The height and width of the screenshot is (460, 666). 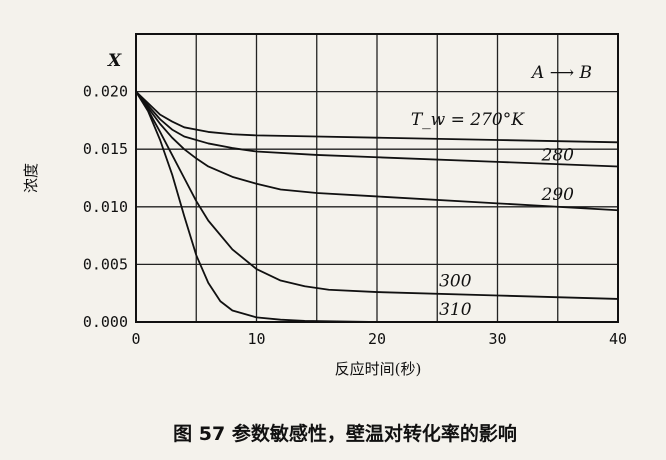 I want to click on series-line-270K, so click(x=377, y=117).